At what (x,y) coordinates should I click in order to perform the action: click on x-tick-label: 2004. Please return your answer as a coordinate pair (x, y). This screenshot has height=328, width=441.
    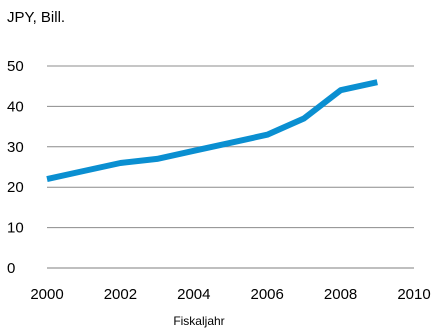
    Looking at the image, I should click on (193, 294).